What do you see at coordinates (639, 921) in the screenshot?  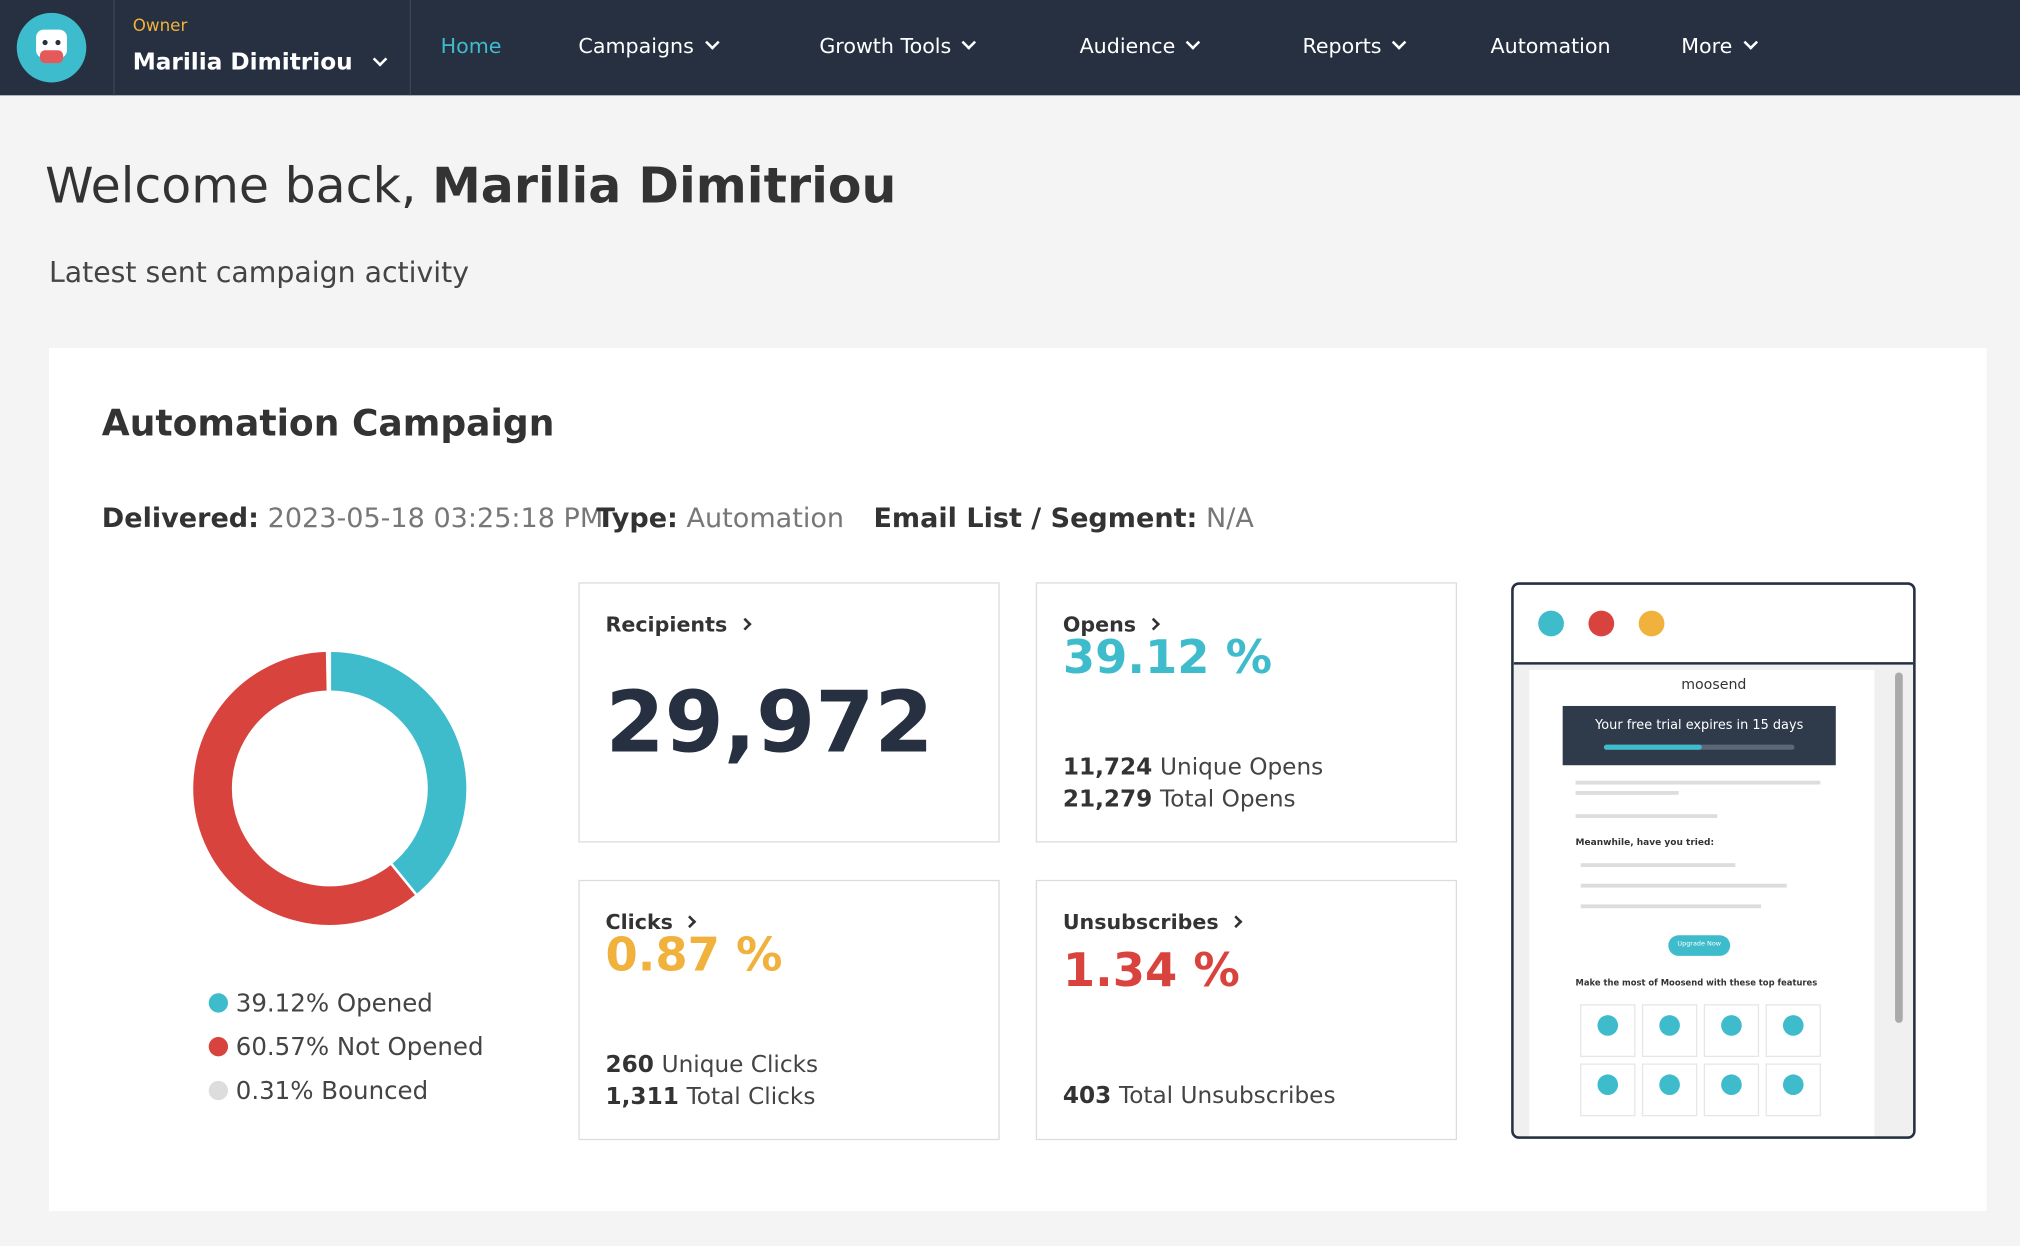 I see `stat-title-text: Clicks` at bounding box center [639, 921].